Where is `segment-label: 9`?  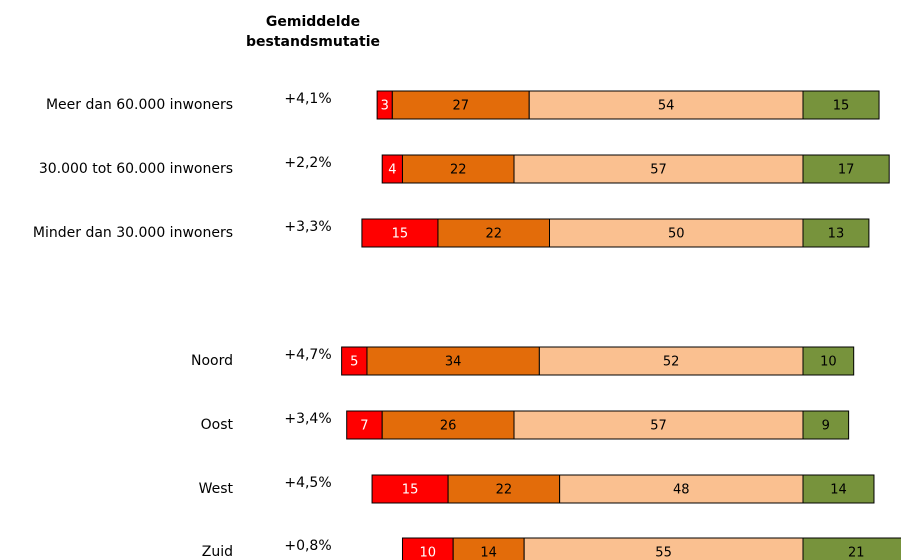 segment-label: 9 is located at coordinates (826, 426).